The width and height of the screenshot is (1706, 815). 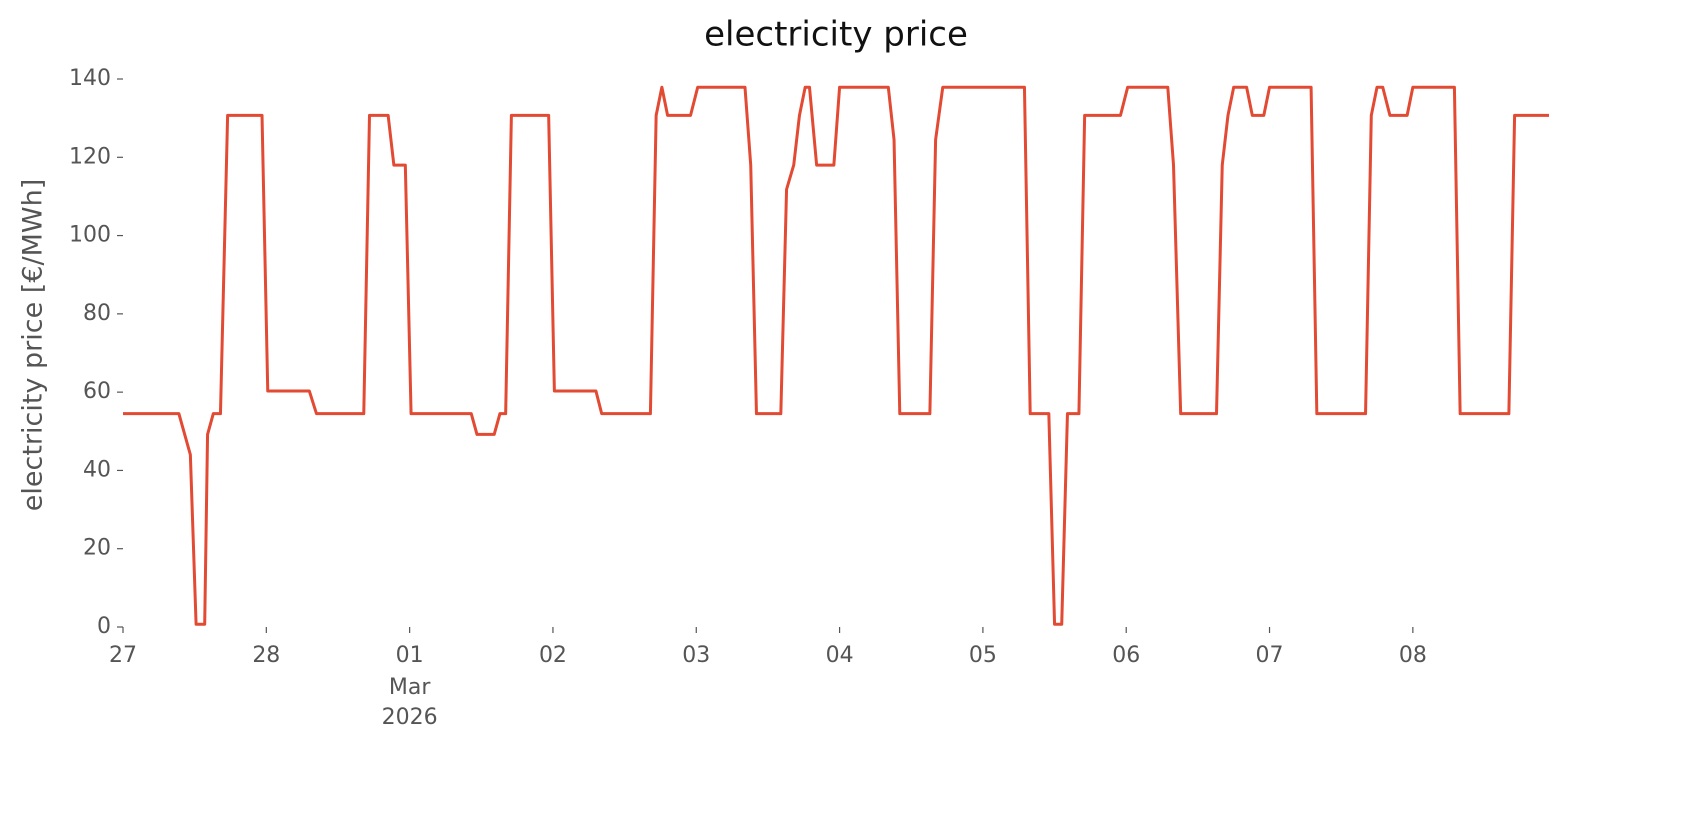 What do you see at coordinates (553, 655) in the screenshot?
I see `x-tick-label: 02` at bounding box center [553, 655].